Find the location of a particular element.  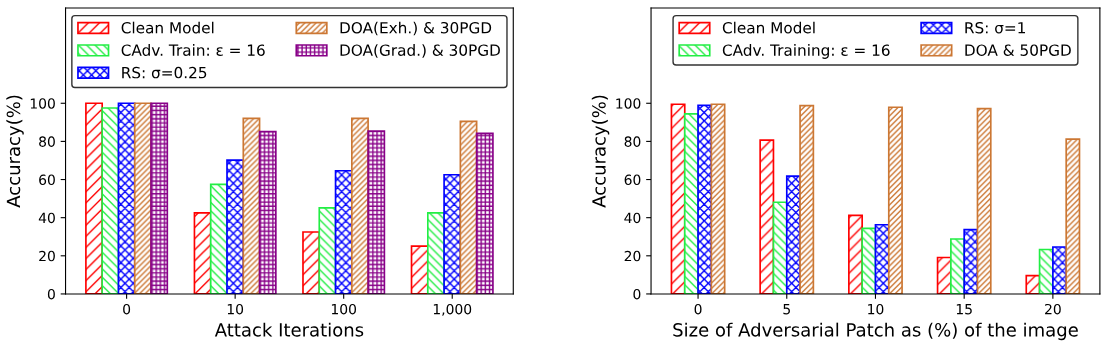

legend-label: DOA & 50PGD is located at coordinates (1018, 50).